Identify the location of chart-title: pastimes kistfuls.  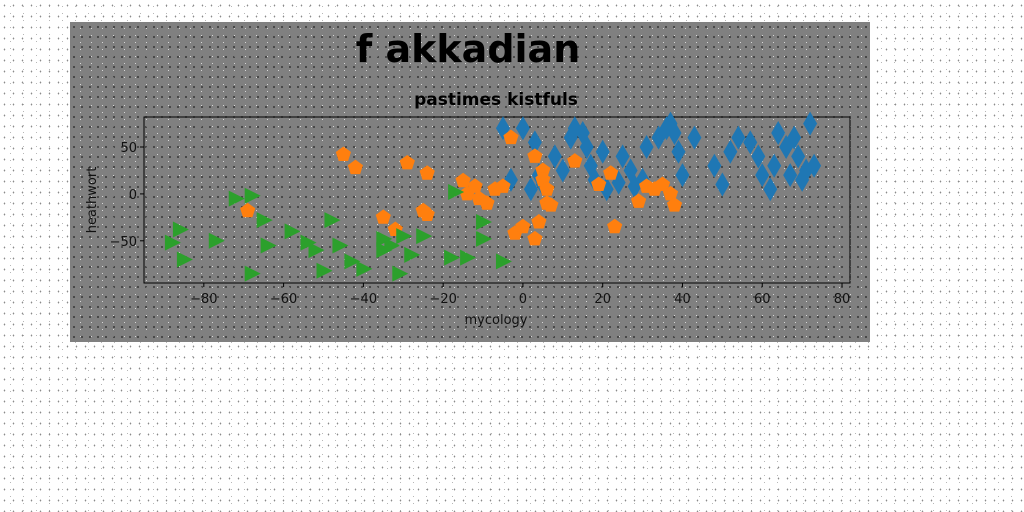
(496, 100).